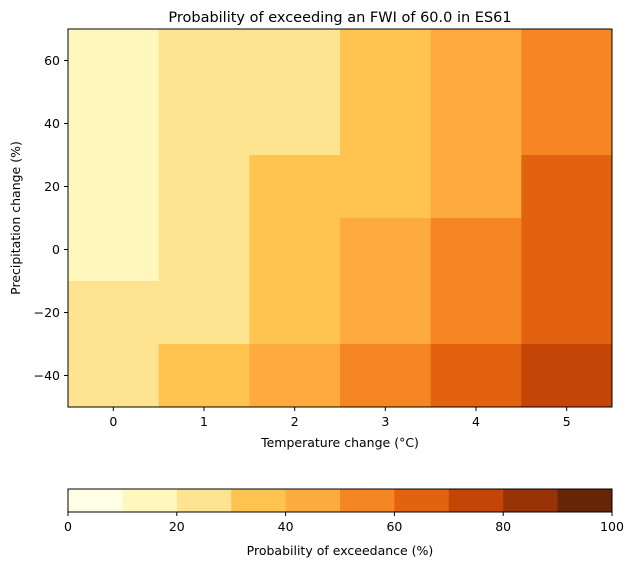 The height and width of the screenshot is (568, 634). Describe the element at coordinates (340, 550) in the screenshot. I see `colorbar-label: Probability of exceedance (%)` at that location.